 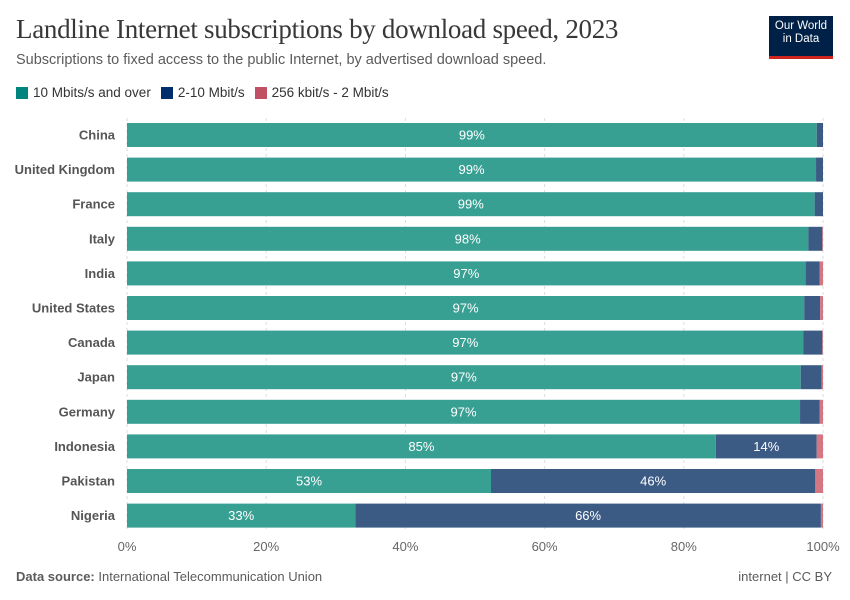 I want to click on data-label: 85%, so click(x=421, y=446).